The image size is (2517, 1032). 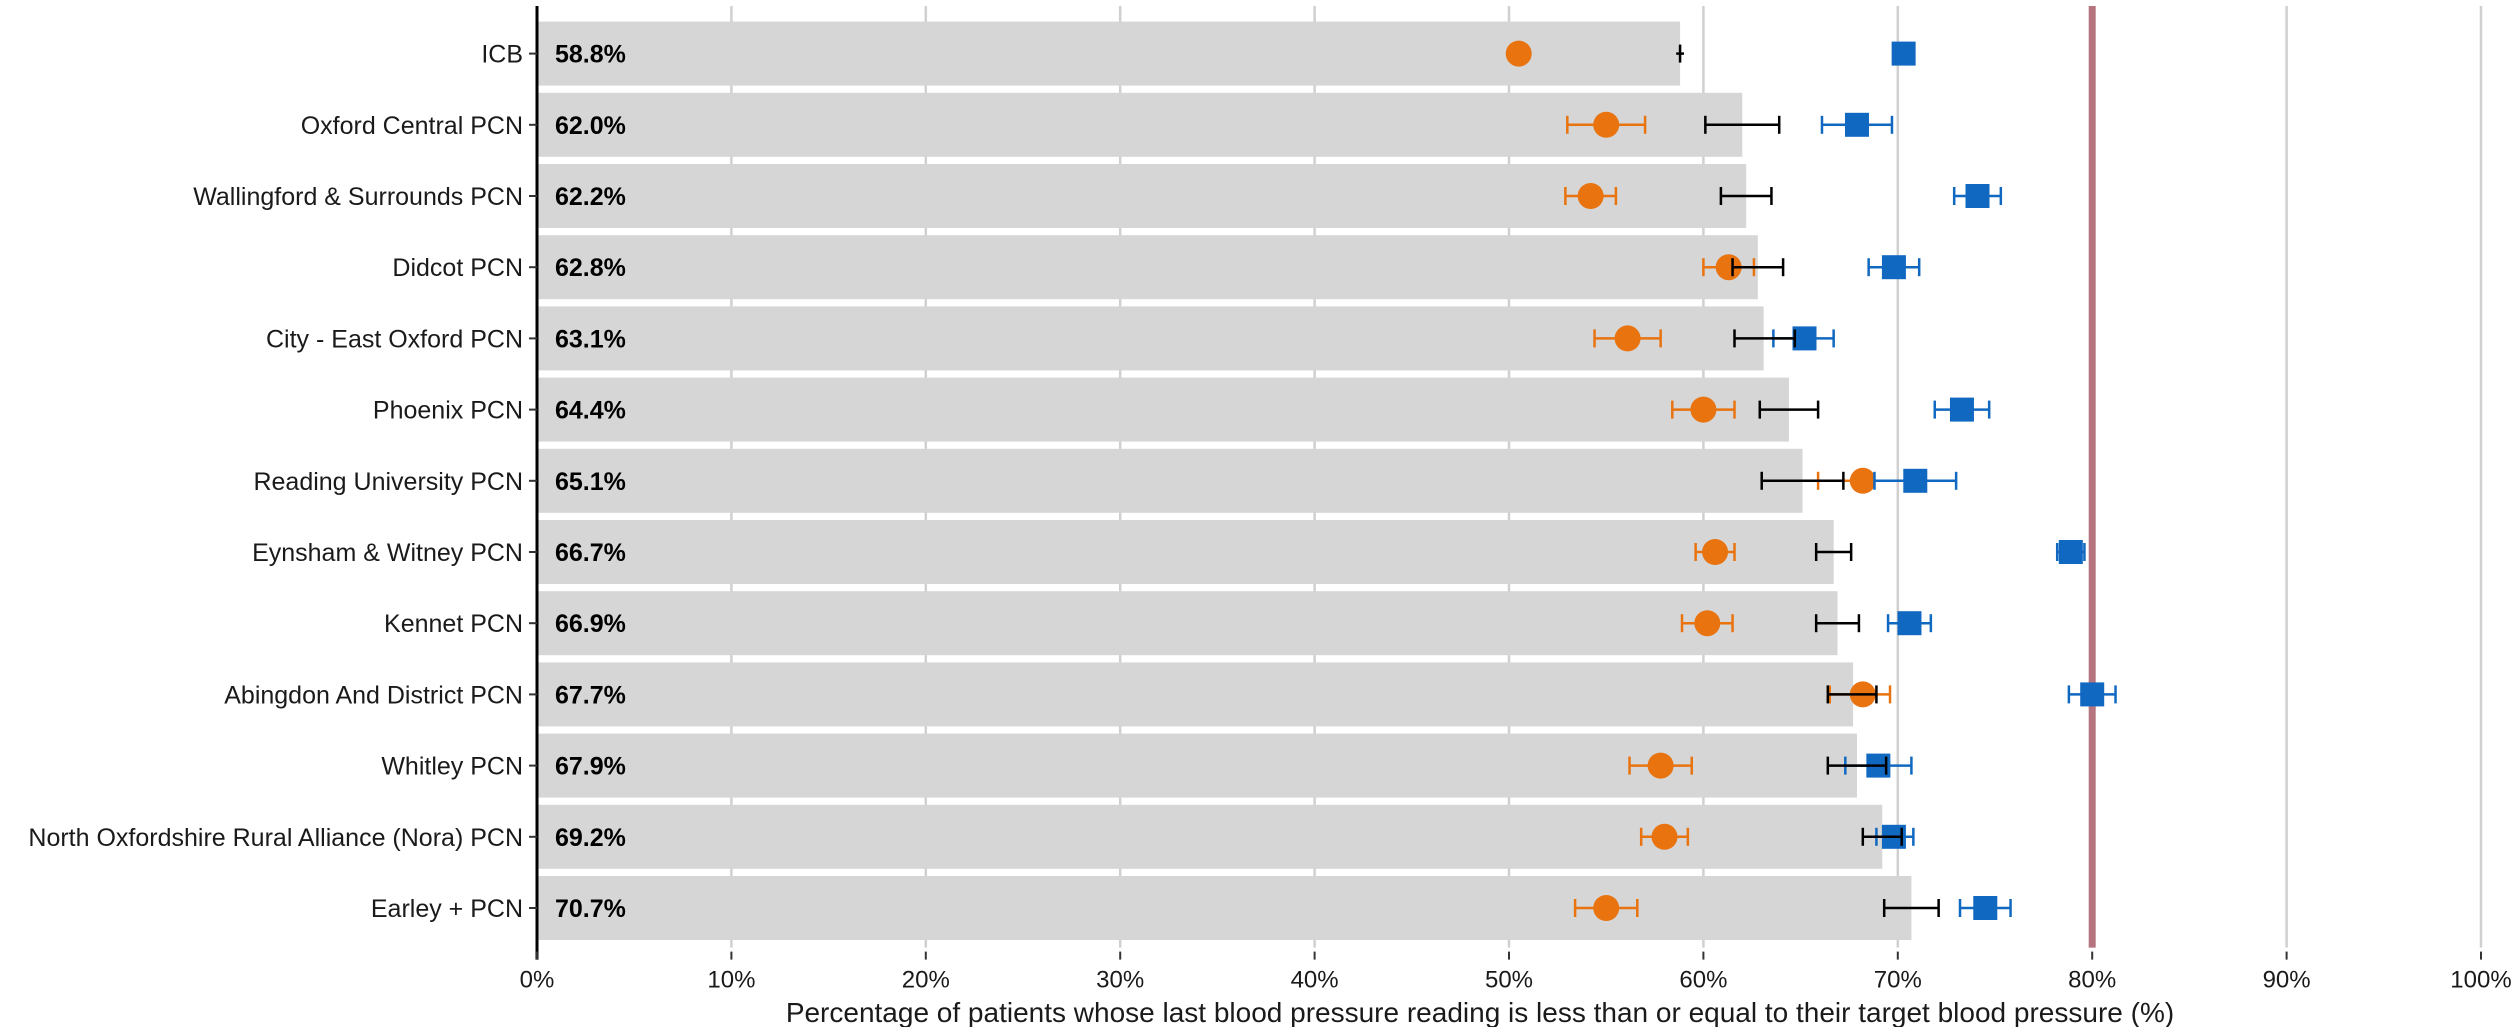 I want to click on x-tick-label-6: 60%, so click(x=1703, y=980).